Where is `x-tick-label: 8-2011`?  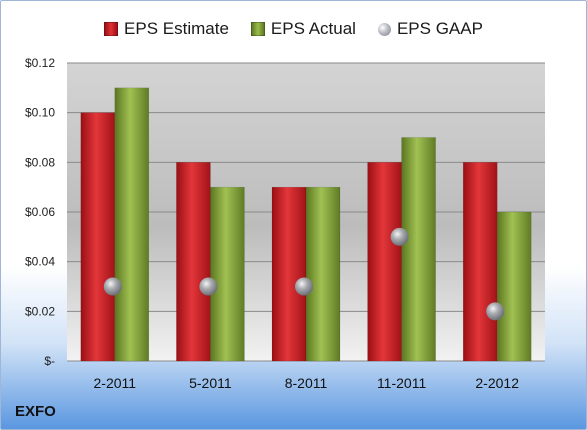 x-tick-label: 8-2011 is located at coordinates (306, 383).